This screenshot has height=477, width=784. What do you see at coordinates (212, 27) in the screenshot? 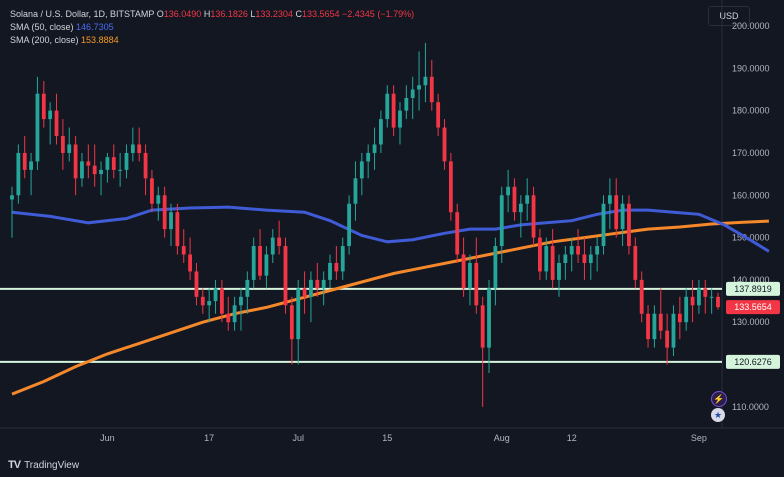
I see `legend-sma50-row: SMA (50, close) 146.7305` at bounding box center [212, 27].